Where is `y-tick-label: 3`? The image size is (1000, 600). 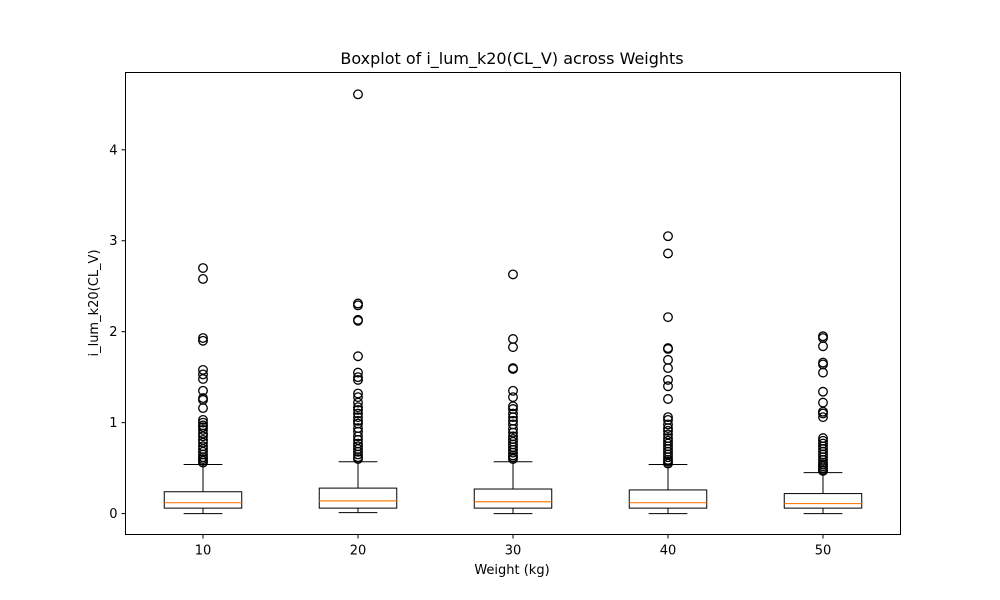 y-tick-label: 3 is located at coordinates (113, 241).